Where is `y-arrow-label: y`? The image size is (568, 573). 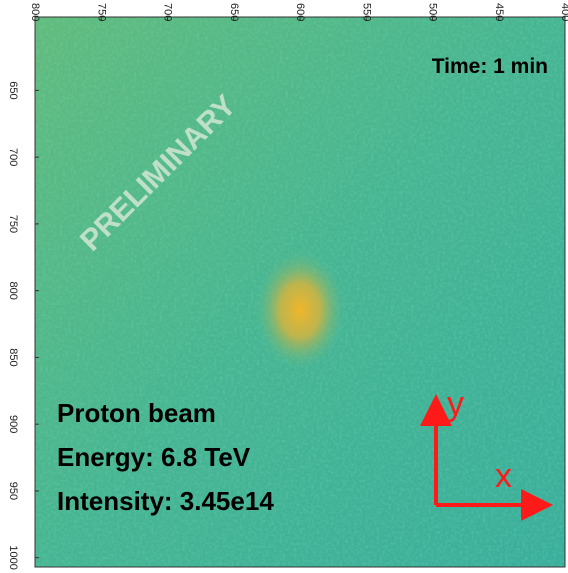 y-arrow-label: y is located at coordinates (455, 404).